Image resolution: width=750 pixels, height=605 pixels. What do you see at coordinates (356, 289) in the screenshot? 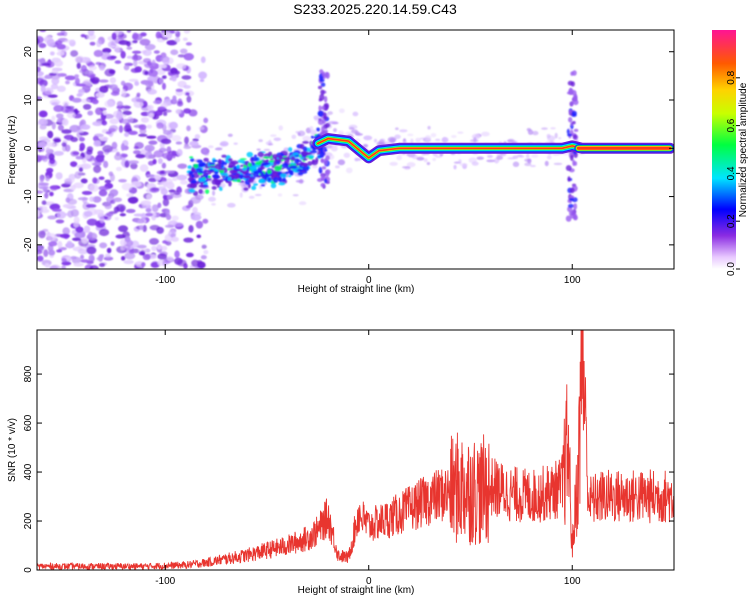
I see `spectrogram-x-label: Height of straight line (km)` at bounding box center [356, 289].